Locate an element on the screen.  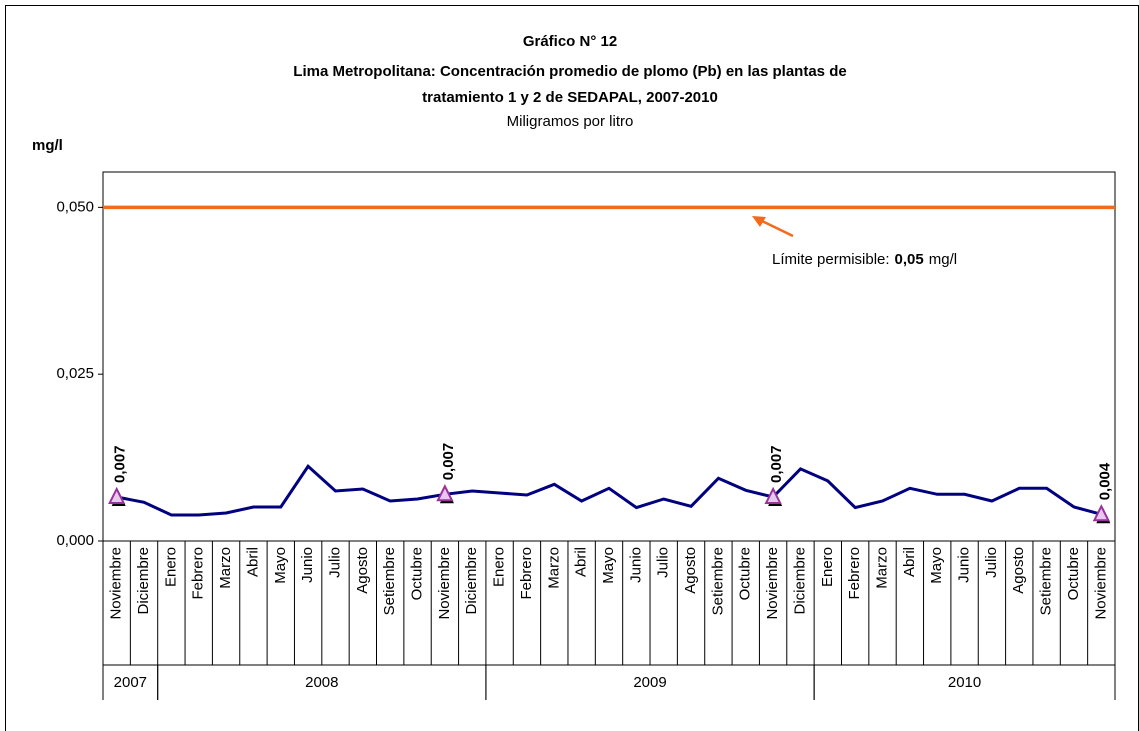
y-tick-label: 0,050 is located at coordinates (75, 206).